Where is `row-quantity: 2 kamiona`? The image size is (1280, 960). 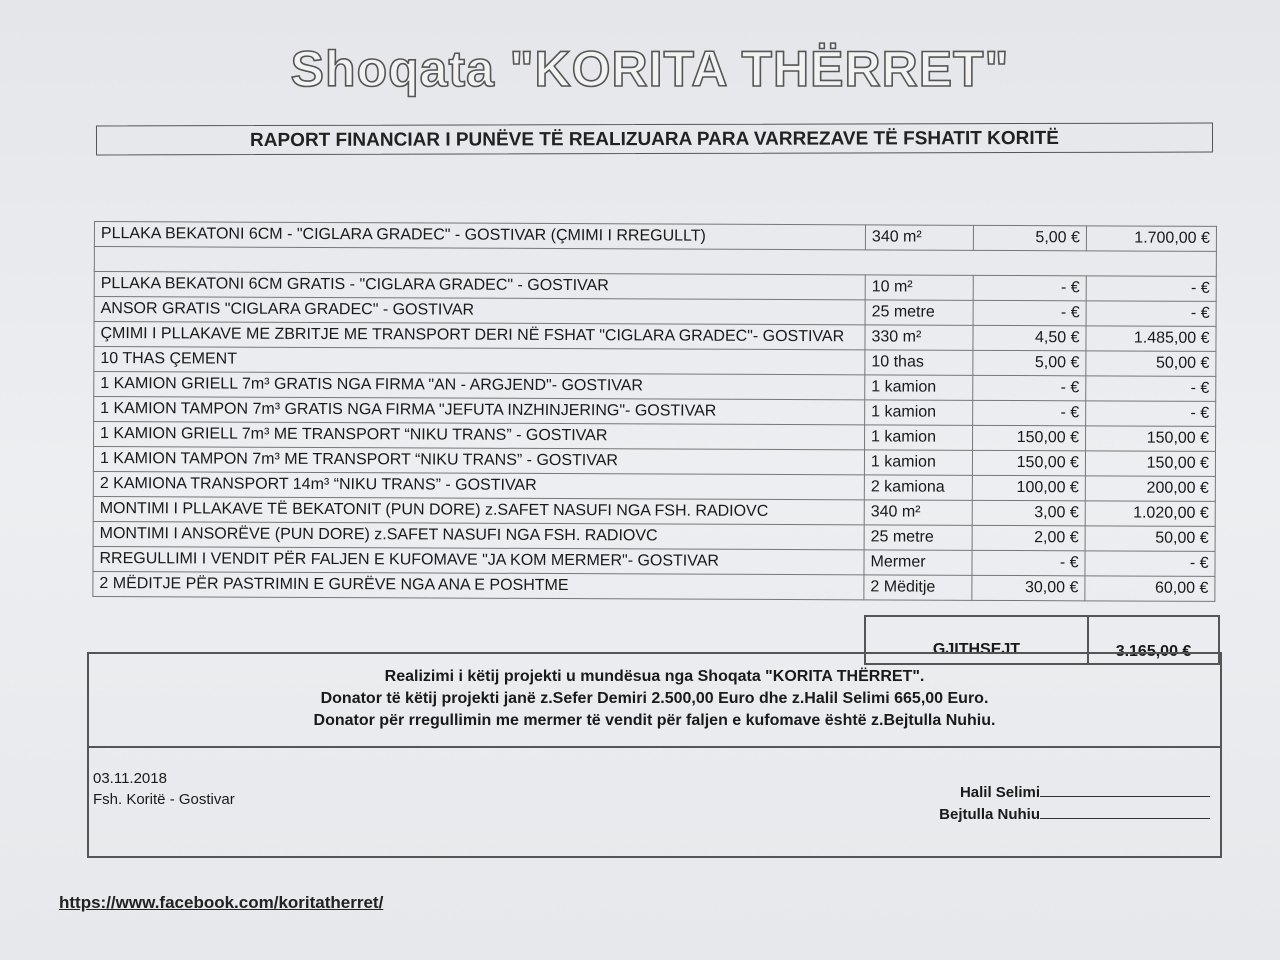
row-quantity: 2 kamiona is located at coordinates (918, 487).